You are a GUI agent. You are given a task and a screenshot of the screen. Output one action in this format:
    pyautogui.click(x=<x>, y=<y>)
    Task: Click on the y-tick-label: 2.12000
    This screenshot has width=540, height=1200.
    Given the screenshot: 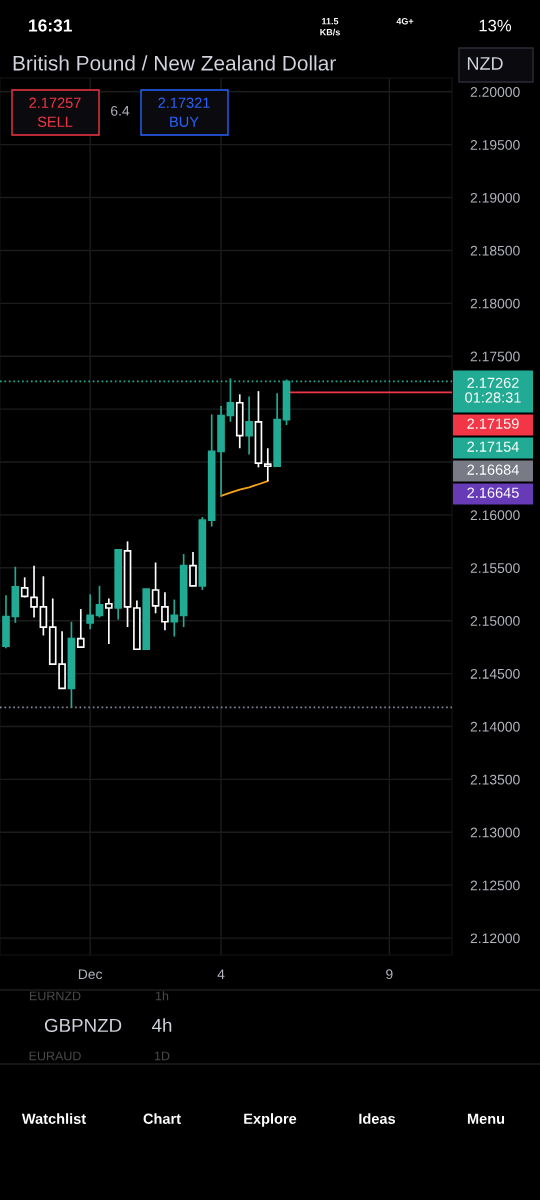 What is the action you would take?
    pyautogui.click(x=495, y=938)
    